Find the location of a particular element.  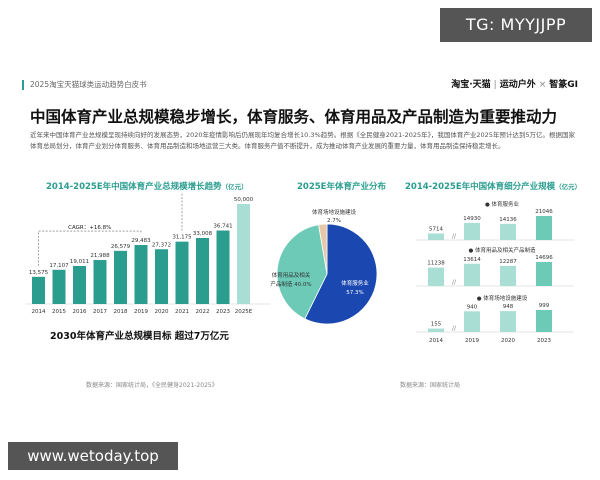

bar-2025E is located at coordinates (243, 254).